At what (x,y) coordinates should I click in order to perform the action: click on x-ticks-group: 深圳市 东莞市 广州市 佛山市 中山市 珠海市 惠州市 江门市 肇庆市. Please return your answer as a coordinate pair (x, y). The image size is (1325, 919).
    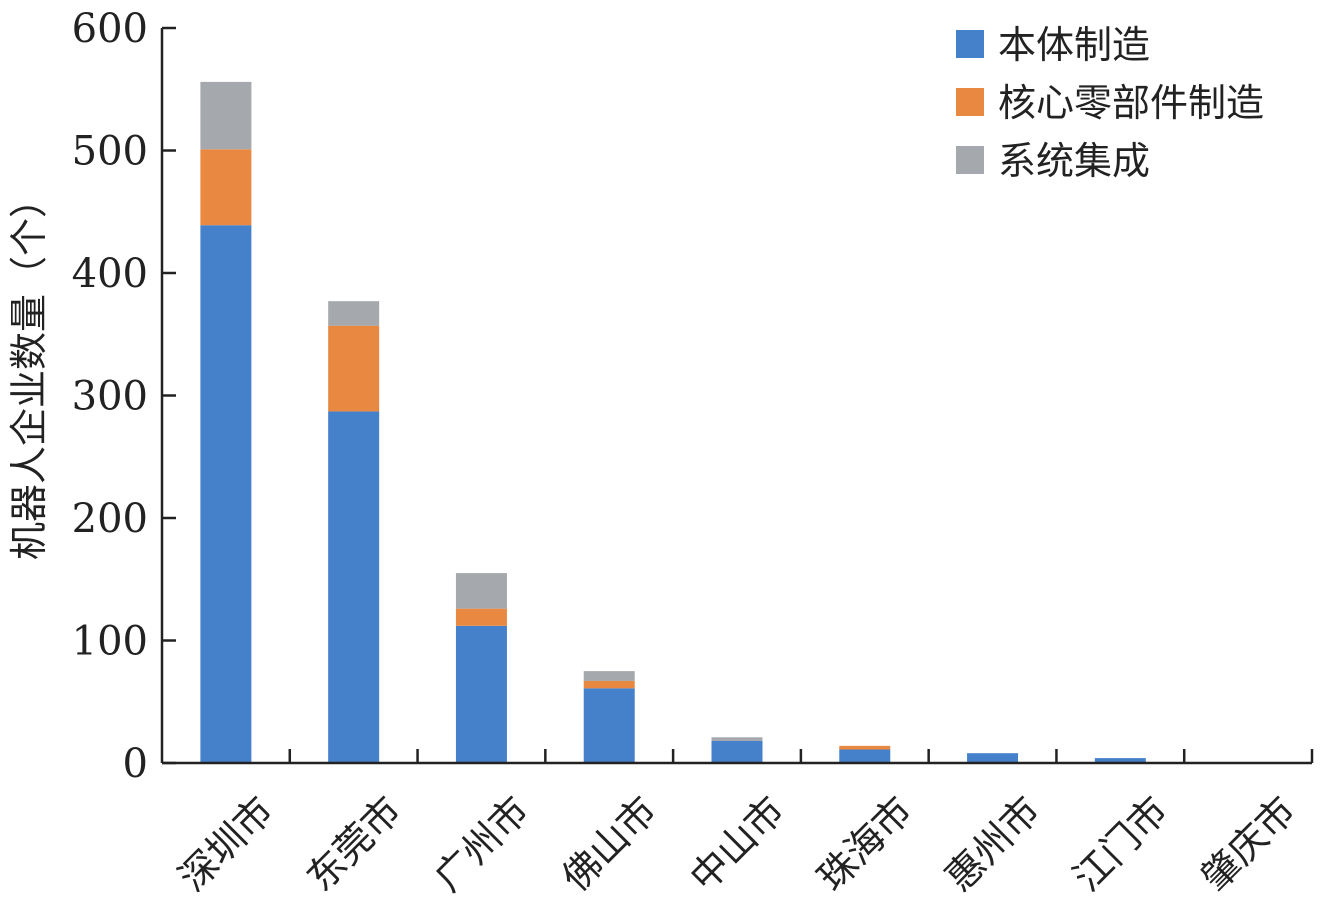
    Looking at the image, I should click on (742, 824).